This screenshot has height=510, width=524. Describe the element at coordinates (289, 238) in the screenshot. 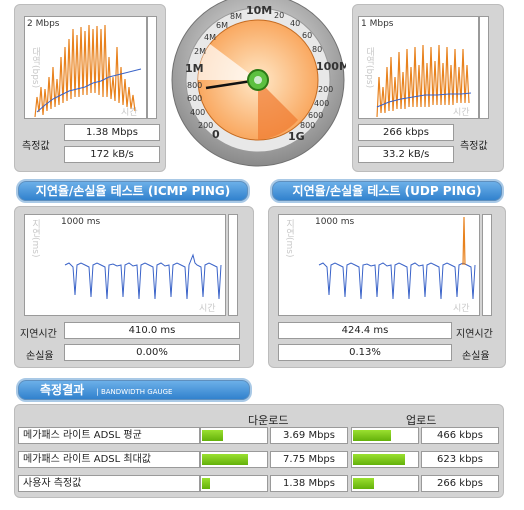

I see `udp-y-label: 지연(ms)` at that location.